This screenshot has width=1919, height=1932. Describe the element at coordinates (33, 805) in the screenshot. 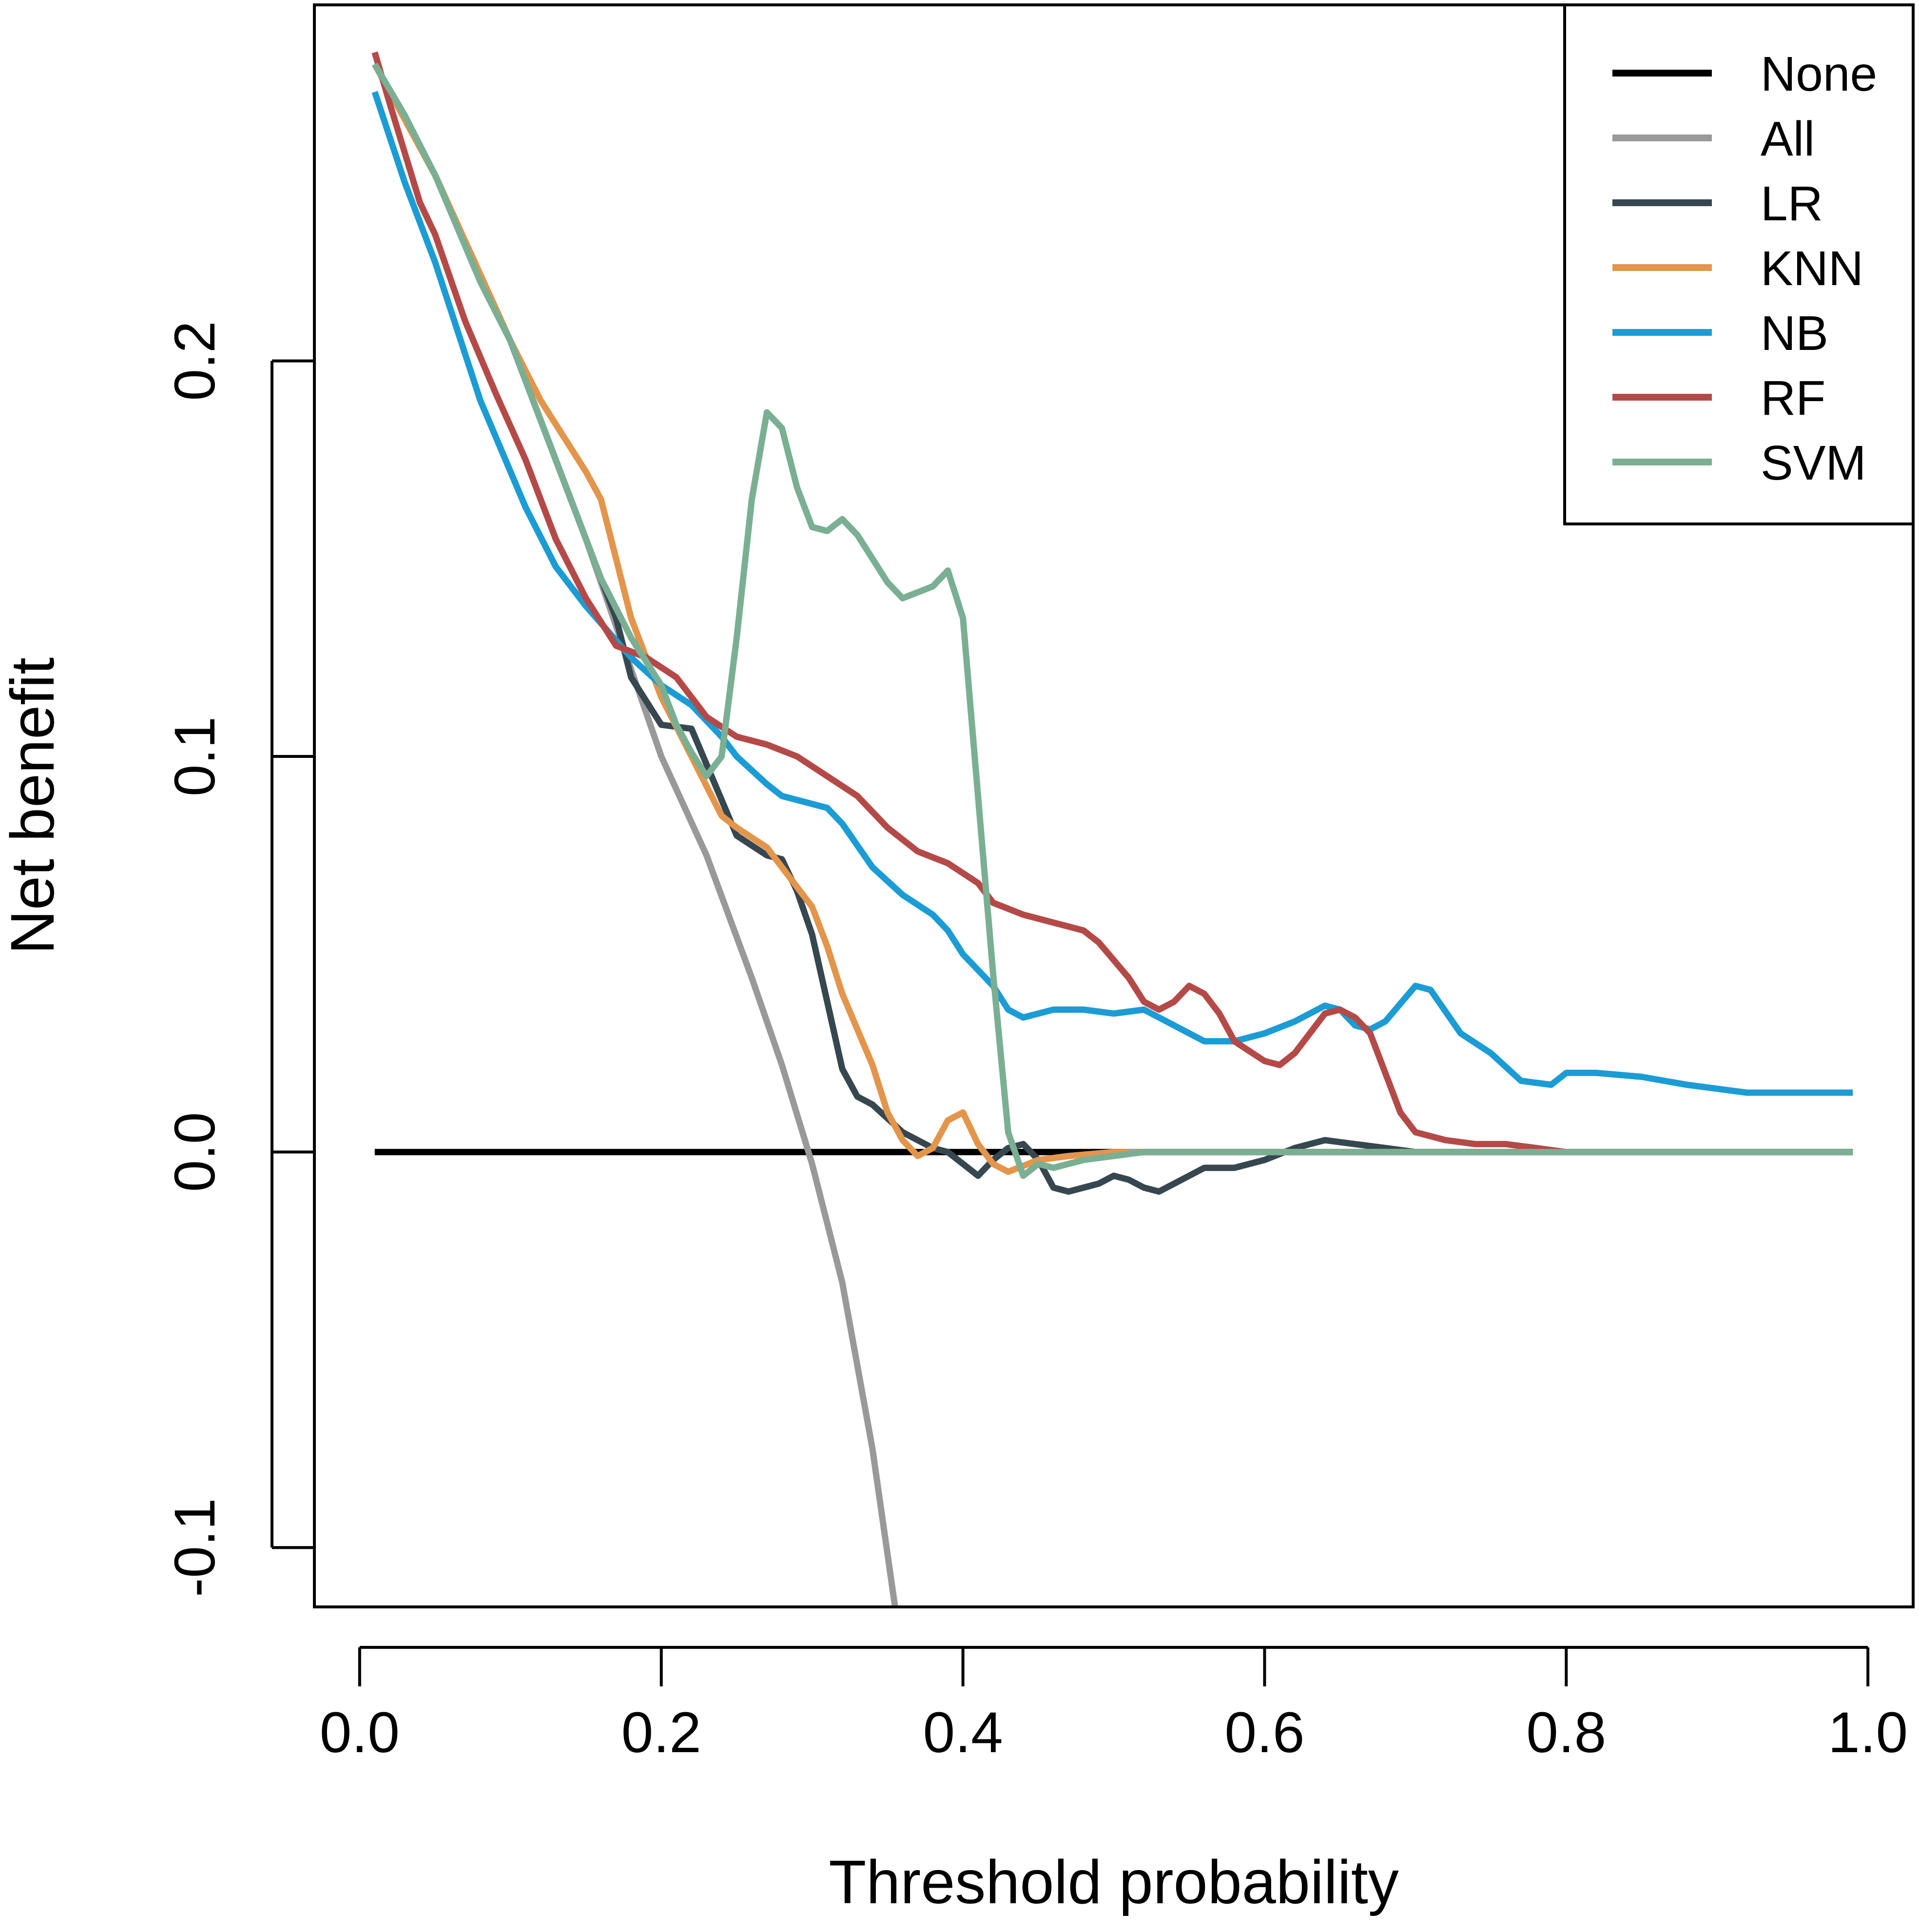

I see `y-axis-title: Net benefit` at that location.